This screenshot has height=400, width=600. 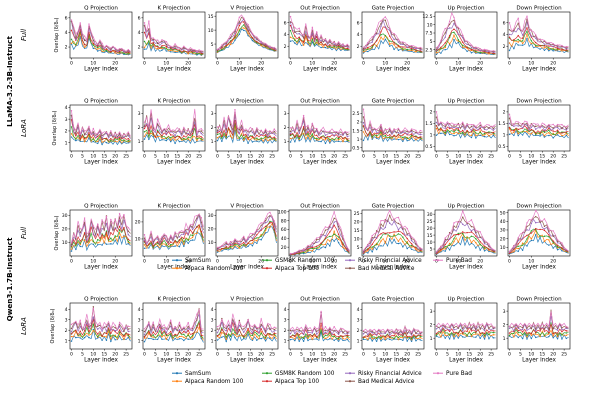 I want to click on y-tick-label: 3, so click(x=66, y=120).